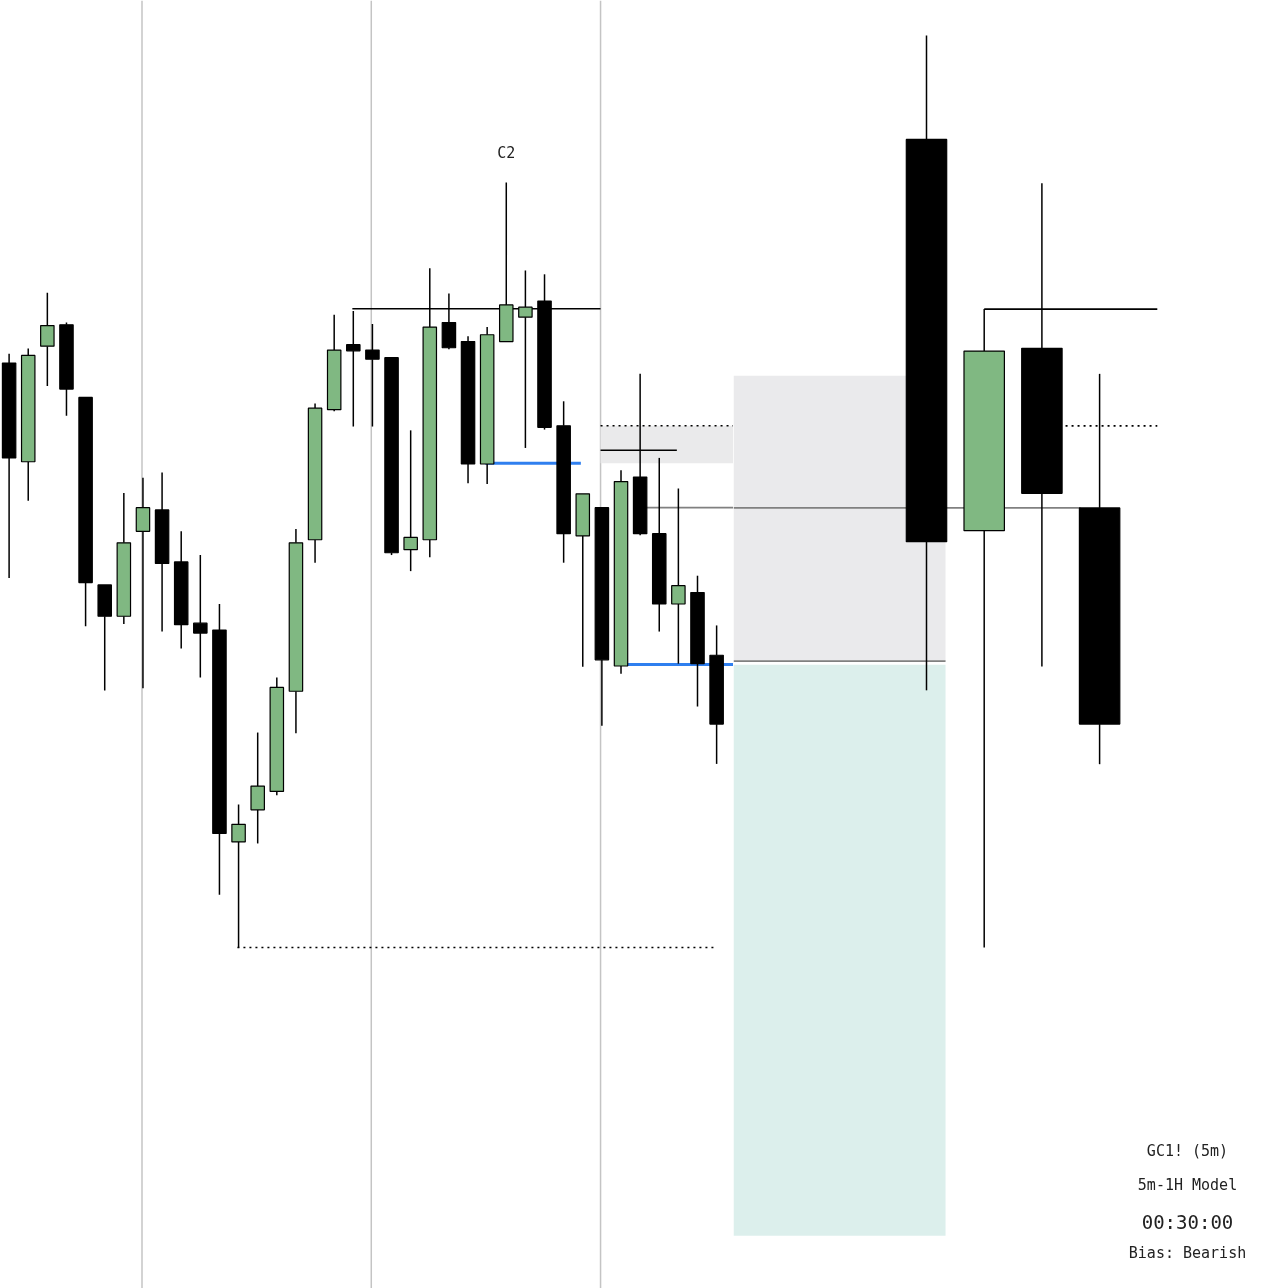 The width and height of the screenshot is (1274, 1288). I want to click on text: GC1! (5m), so click(1187, 1150).